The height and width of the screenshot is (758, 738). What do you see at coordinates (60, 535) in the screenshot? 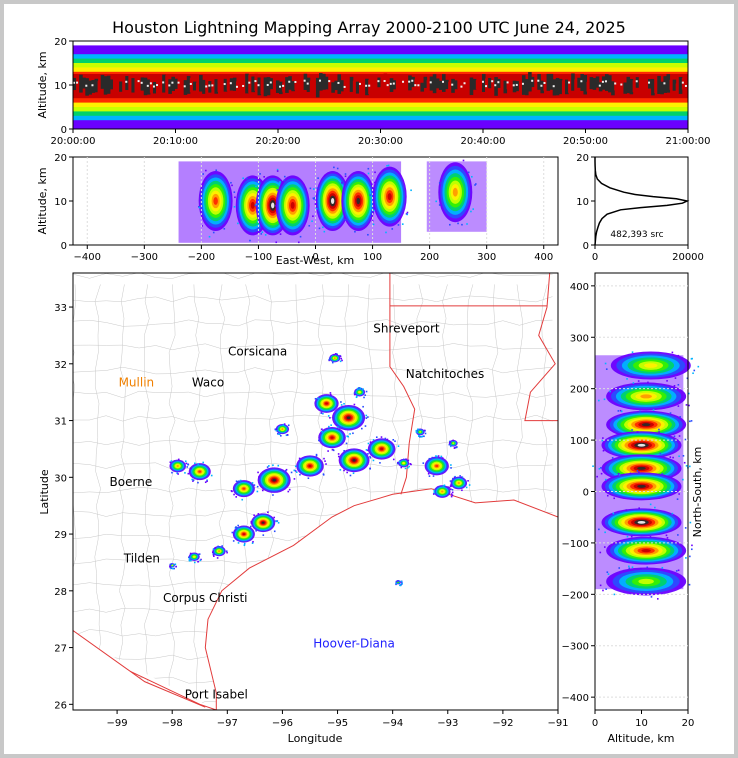
I see `y-tick-label: 29` at bounding box center [60, 535].